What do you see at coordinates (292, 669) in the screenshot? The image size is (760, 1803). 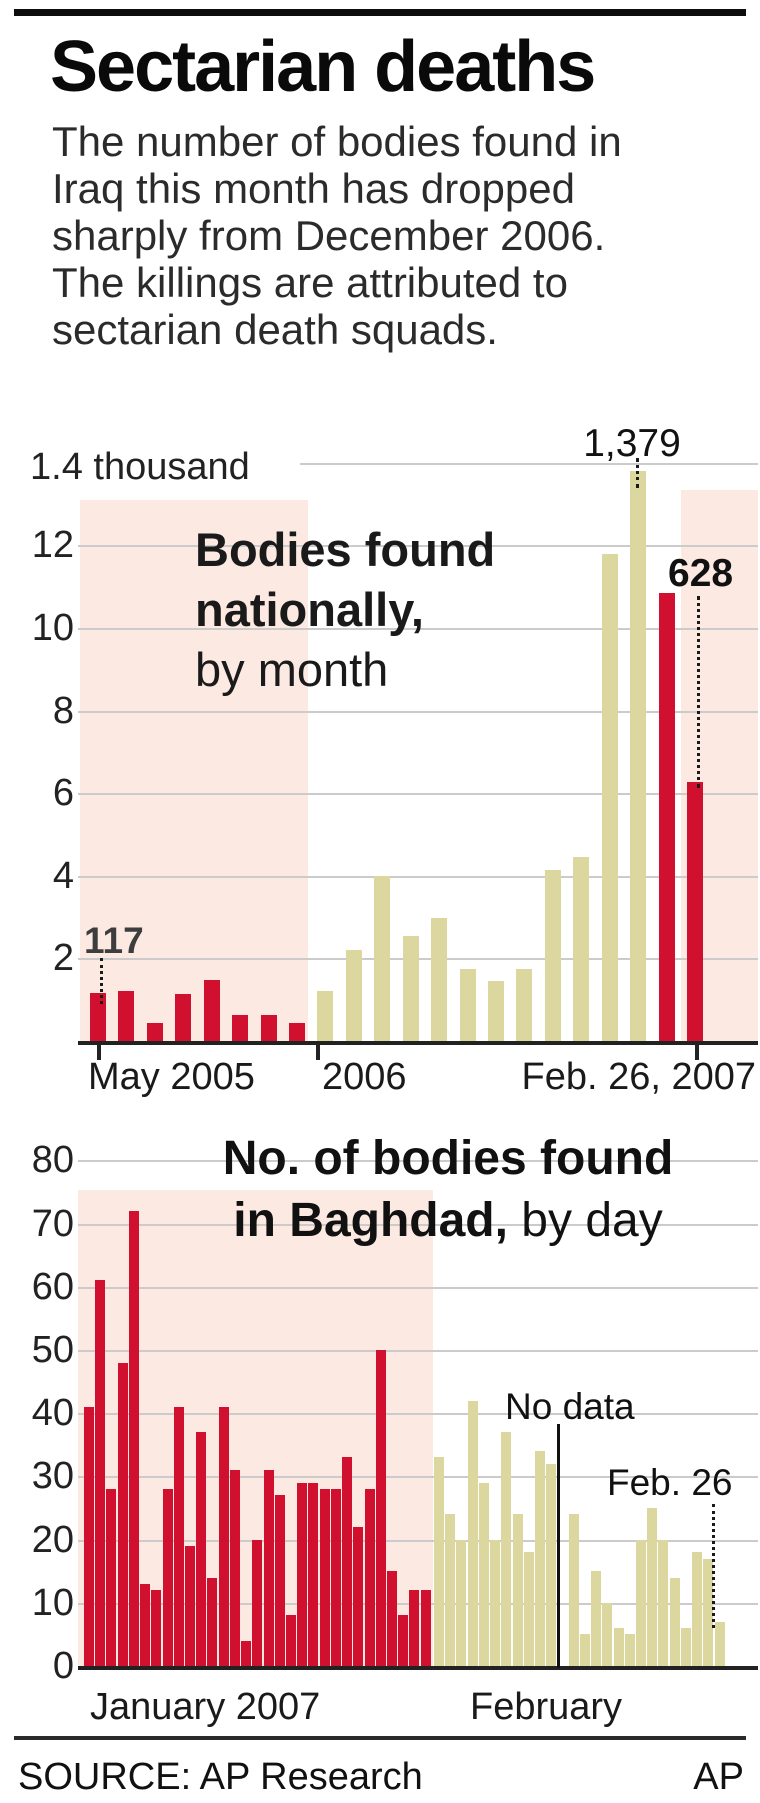 I see `chart1-title-line3: by month` at bounding box center [292, 669].